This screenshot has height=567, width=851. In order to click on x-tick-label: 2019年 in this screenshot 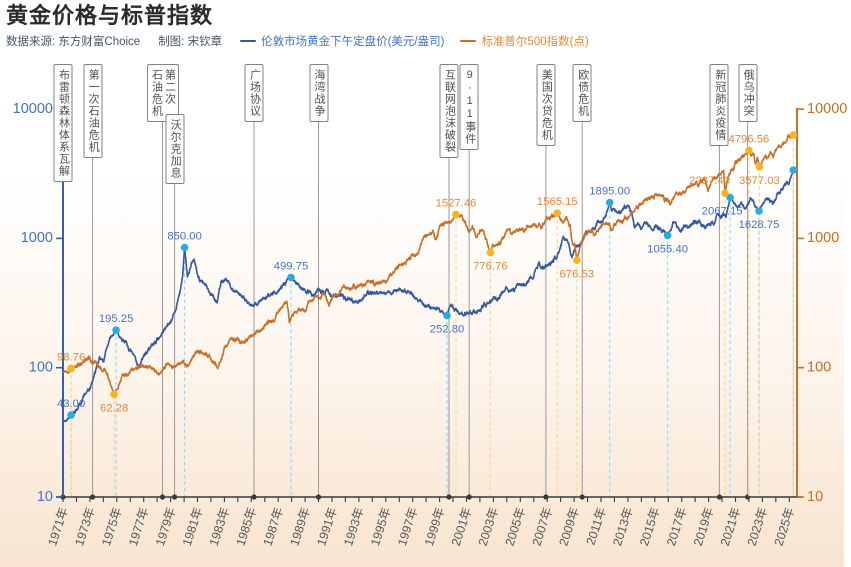, I will do `click(704, 527)`.